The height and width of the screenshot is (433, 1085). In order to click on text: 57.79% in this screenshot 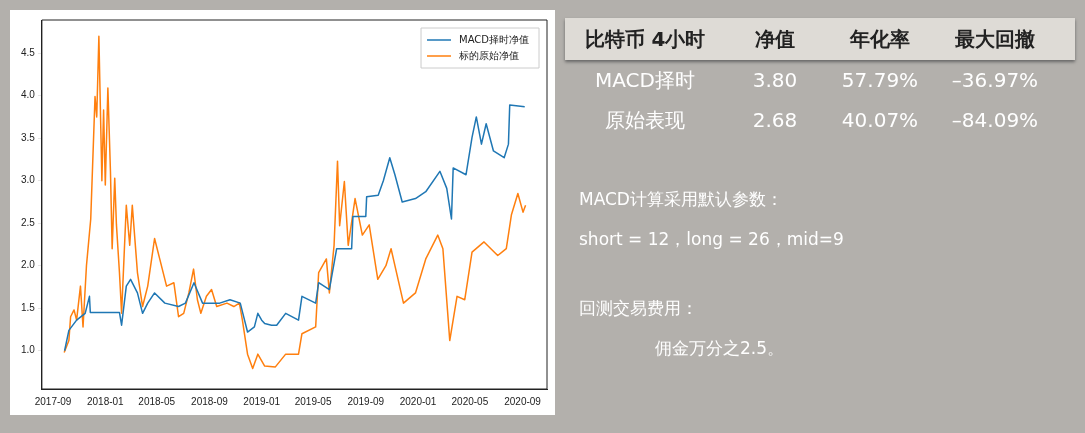, I will do `click(880, 80)`.